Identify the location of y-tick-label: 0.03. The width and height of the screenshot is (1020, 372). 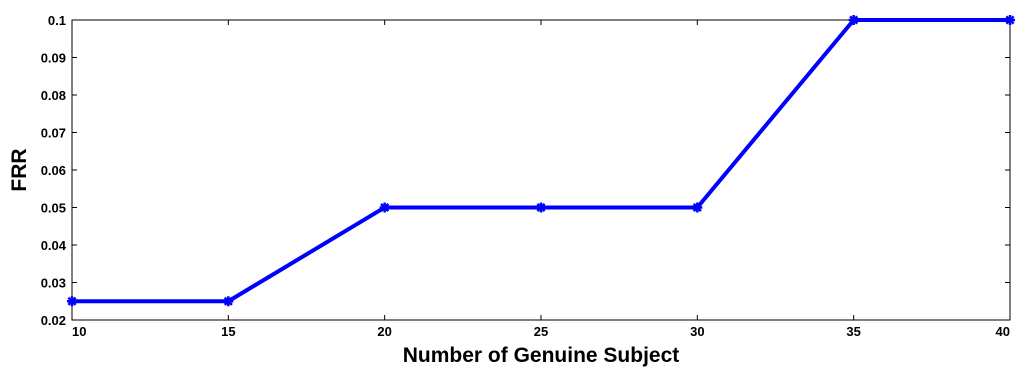
(53, 283).